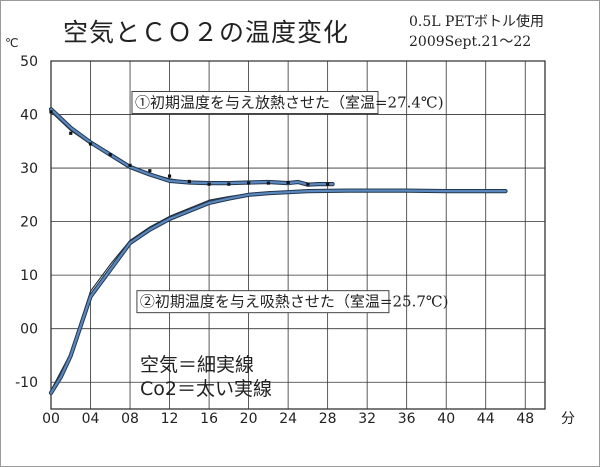 The height and width of the screenshot is (467, 600). What do you see at coordinates (197, 365) in the screenshot?
I see `legend-air-thin-line: 空気＝細実線` at bounding box center [197, 365].